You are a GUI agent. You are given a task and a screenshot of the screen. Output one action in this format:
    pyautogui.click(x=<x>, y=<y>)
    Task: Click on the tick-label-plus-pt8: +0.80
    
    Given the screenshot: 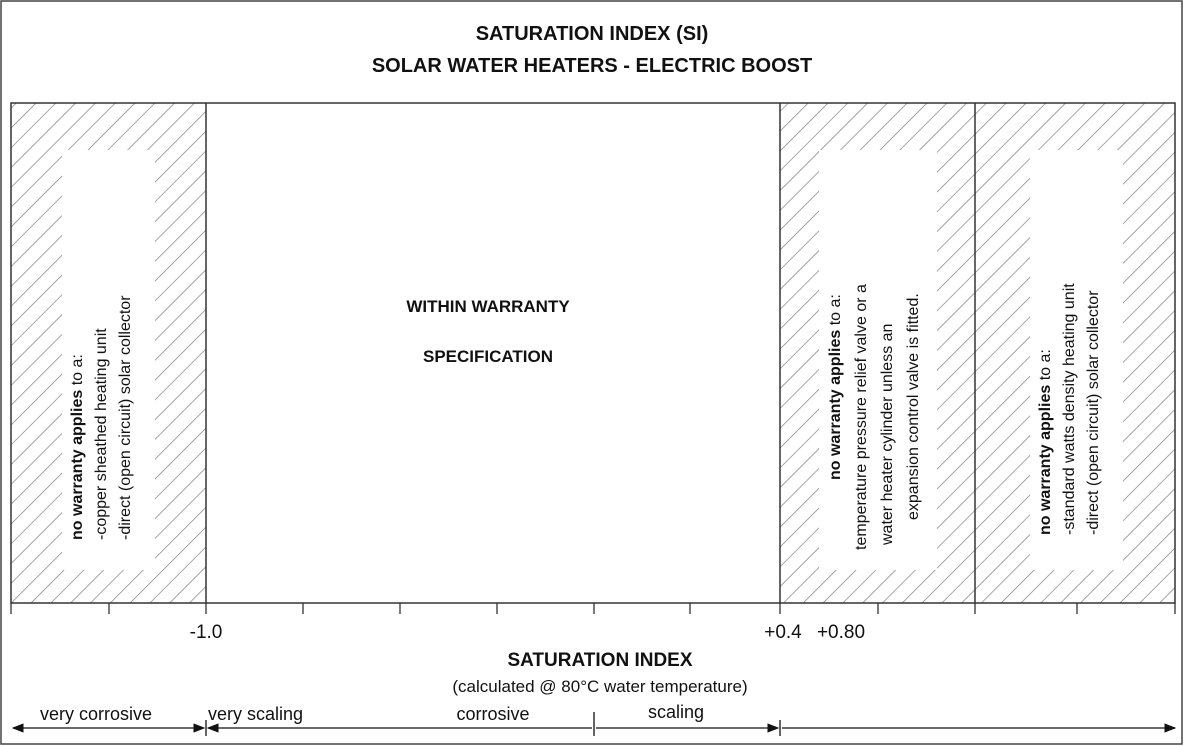 What is the action you would take?
    pyautogui.click(x=841, y=632)
    